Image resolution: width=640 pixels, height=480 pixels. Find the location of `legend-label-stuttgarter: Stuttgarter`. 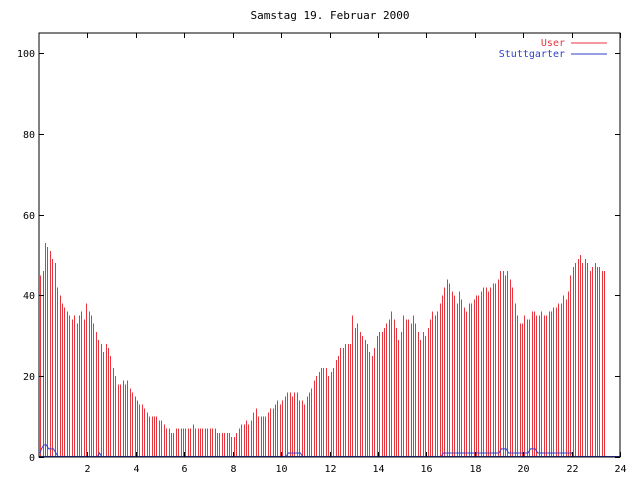

legend-label-stuttgarter: Stuttgarter is located at coordinates (532, 54).